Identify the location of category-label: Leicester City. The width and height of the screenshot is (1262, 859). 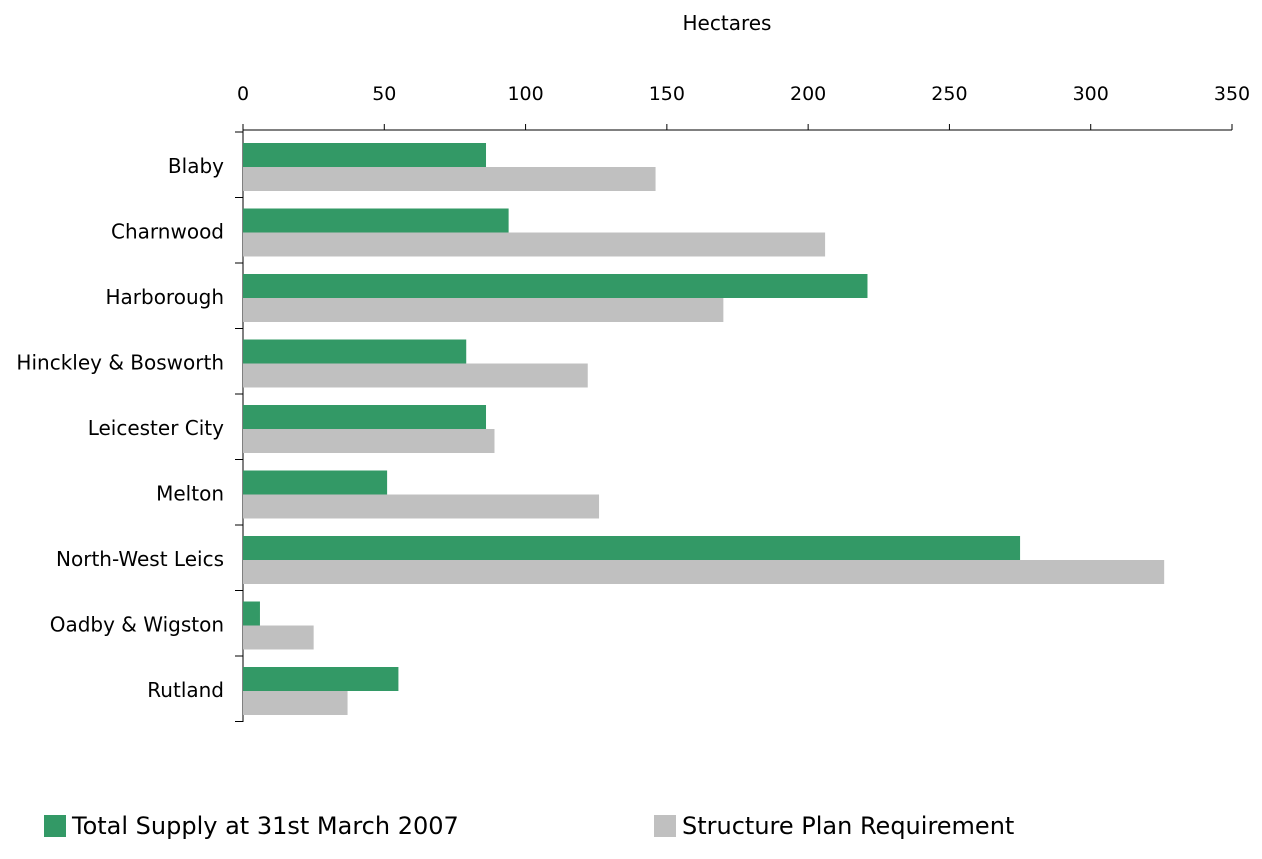
(156, 428).